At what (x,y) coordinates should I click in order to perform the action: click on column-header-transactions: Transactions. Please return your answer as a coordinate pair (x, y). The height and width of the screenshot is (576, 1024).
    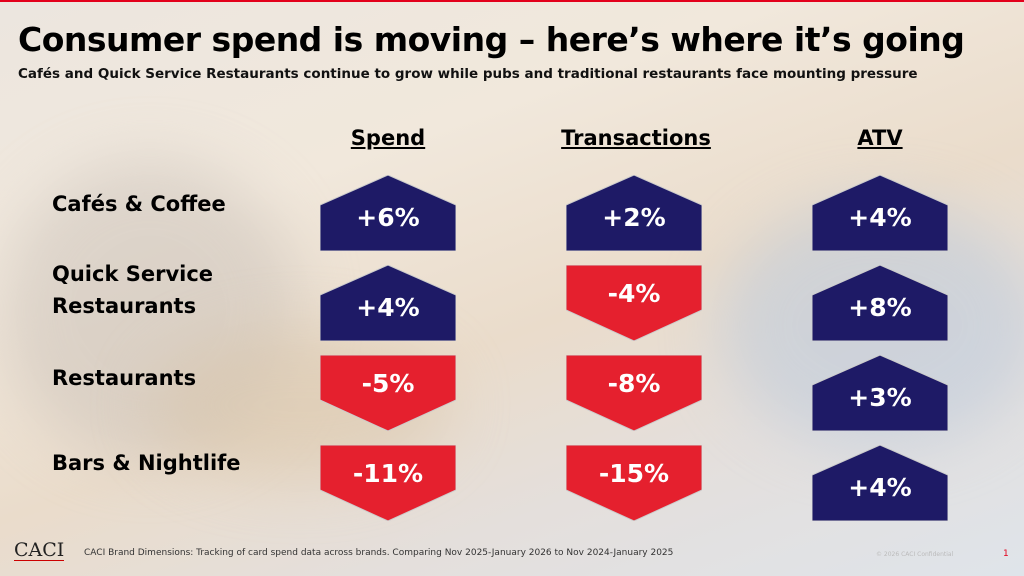
    Looking at the image, I should click on (636, 138).